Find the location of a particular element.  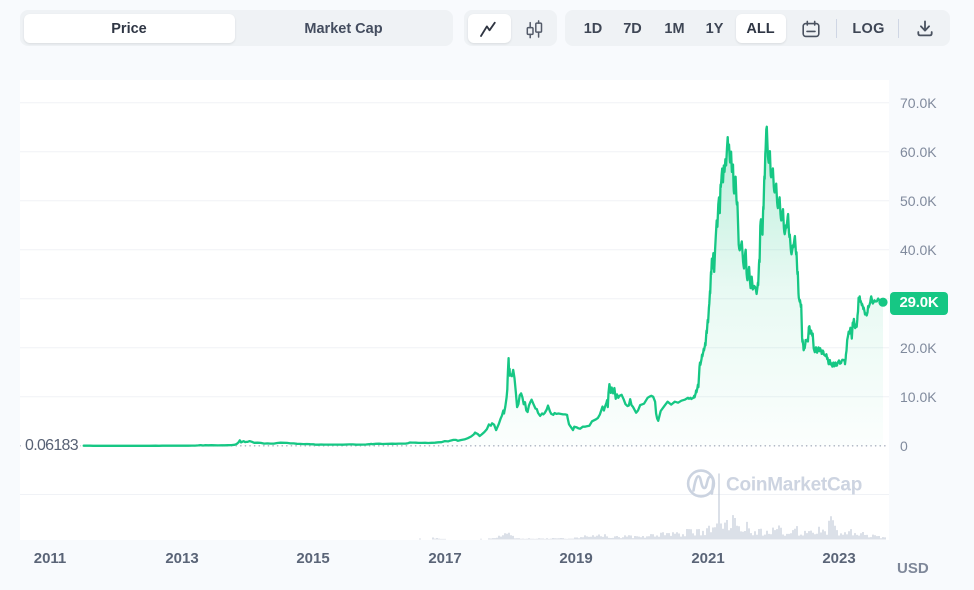

svg-text: CoinMarketCap is located at coordinates (794, 485).